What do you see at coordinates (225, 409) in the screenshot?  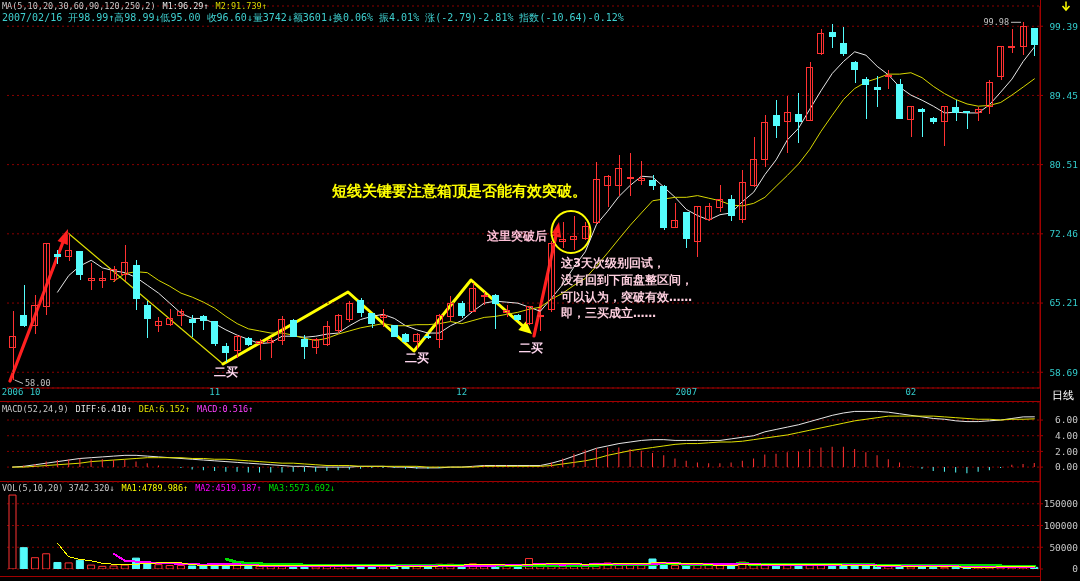 I see `annotation: MACD:0.516↑` at bounding box center [225, 409].